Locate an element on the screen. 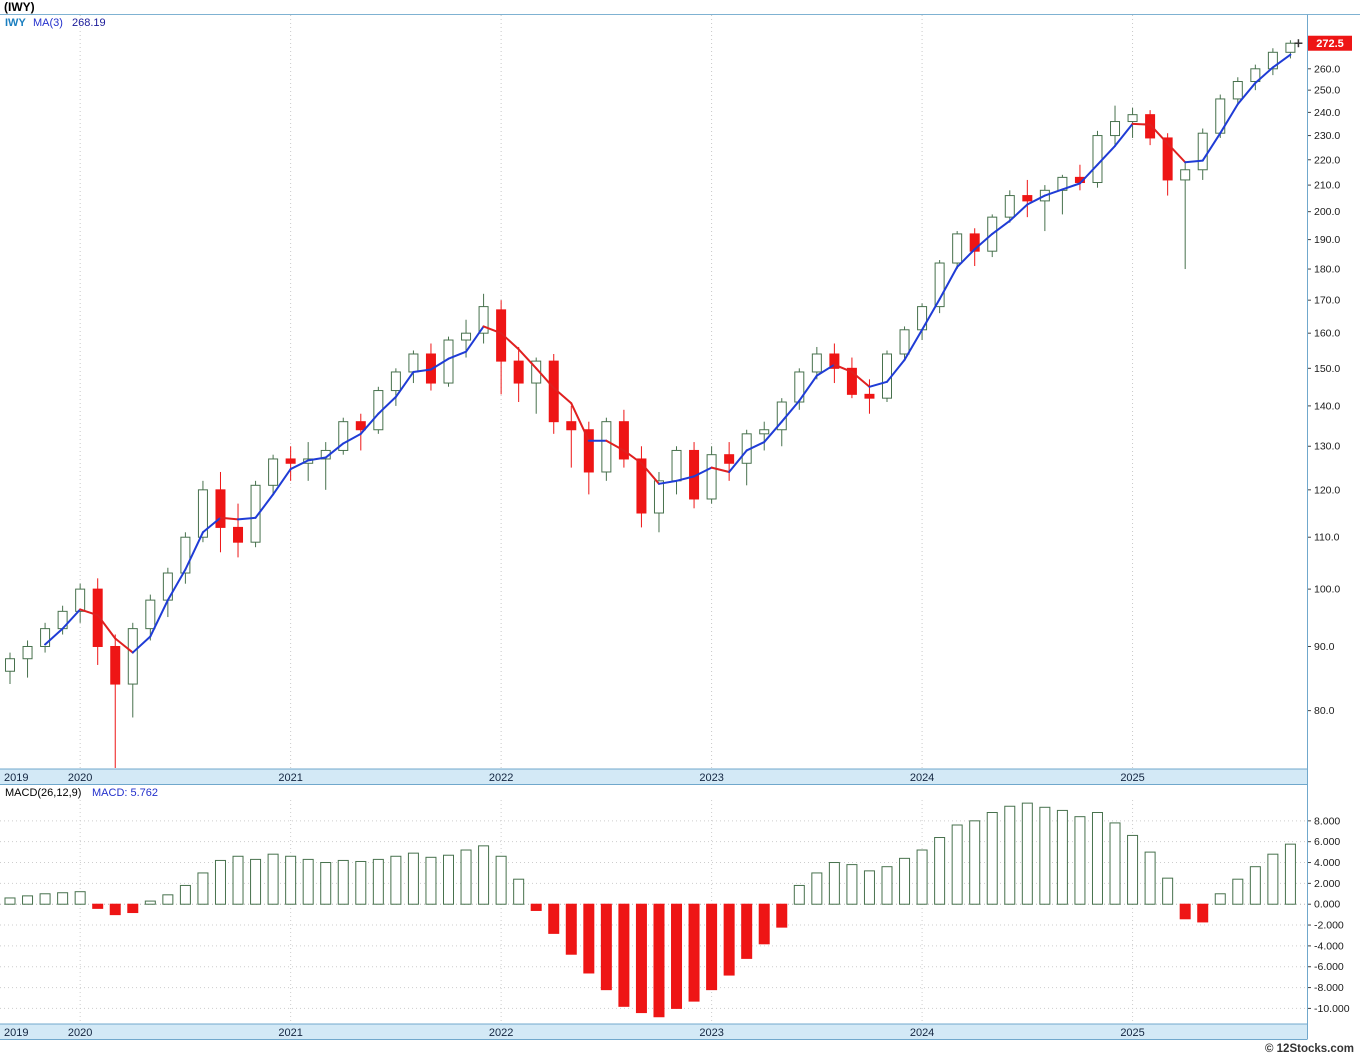 This screenshot has height=1056, width=1360. price-tick-label: 250.0 is located at coordinates (1327, 91).